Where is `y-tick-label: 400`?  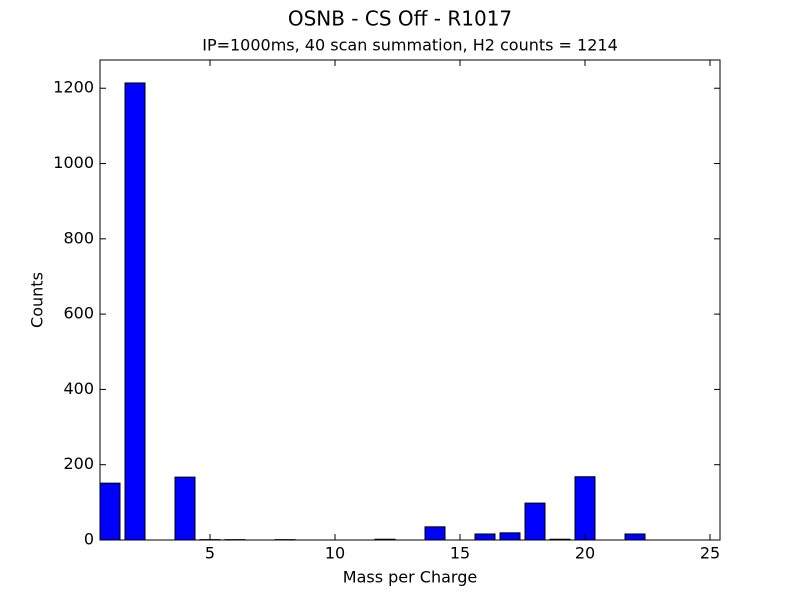
y-tick-label: 400 is located at coordinates (78, 388).